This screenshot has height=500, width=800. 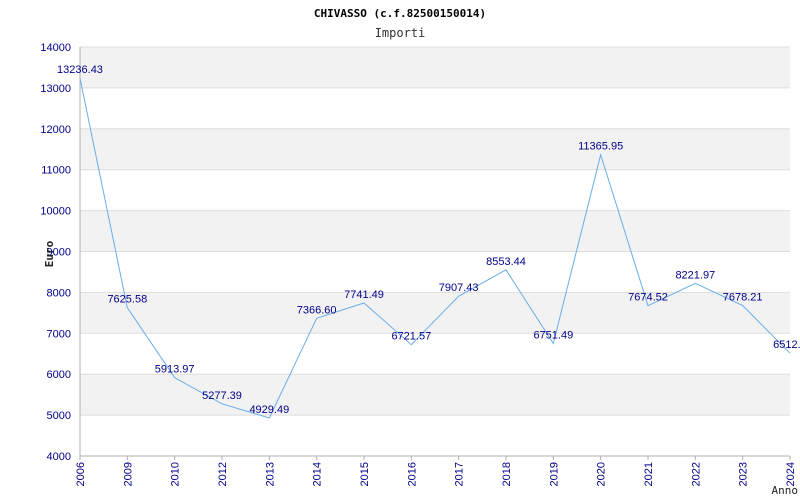 What do you see at coordinates (127, 300) in the screenshot?
I see `data-label: 7625.58` at bounding box center [127, 300].